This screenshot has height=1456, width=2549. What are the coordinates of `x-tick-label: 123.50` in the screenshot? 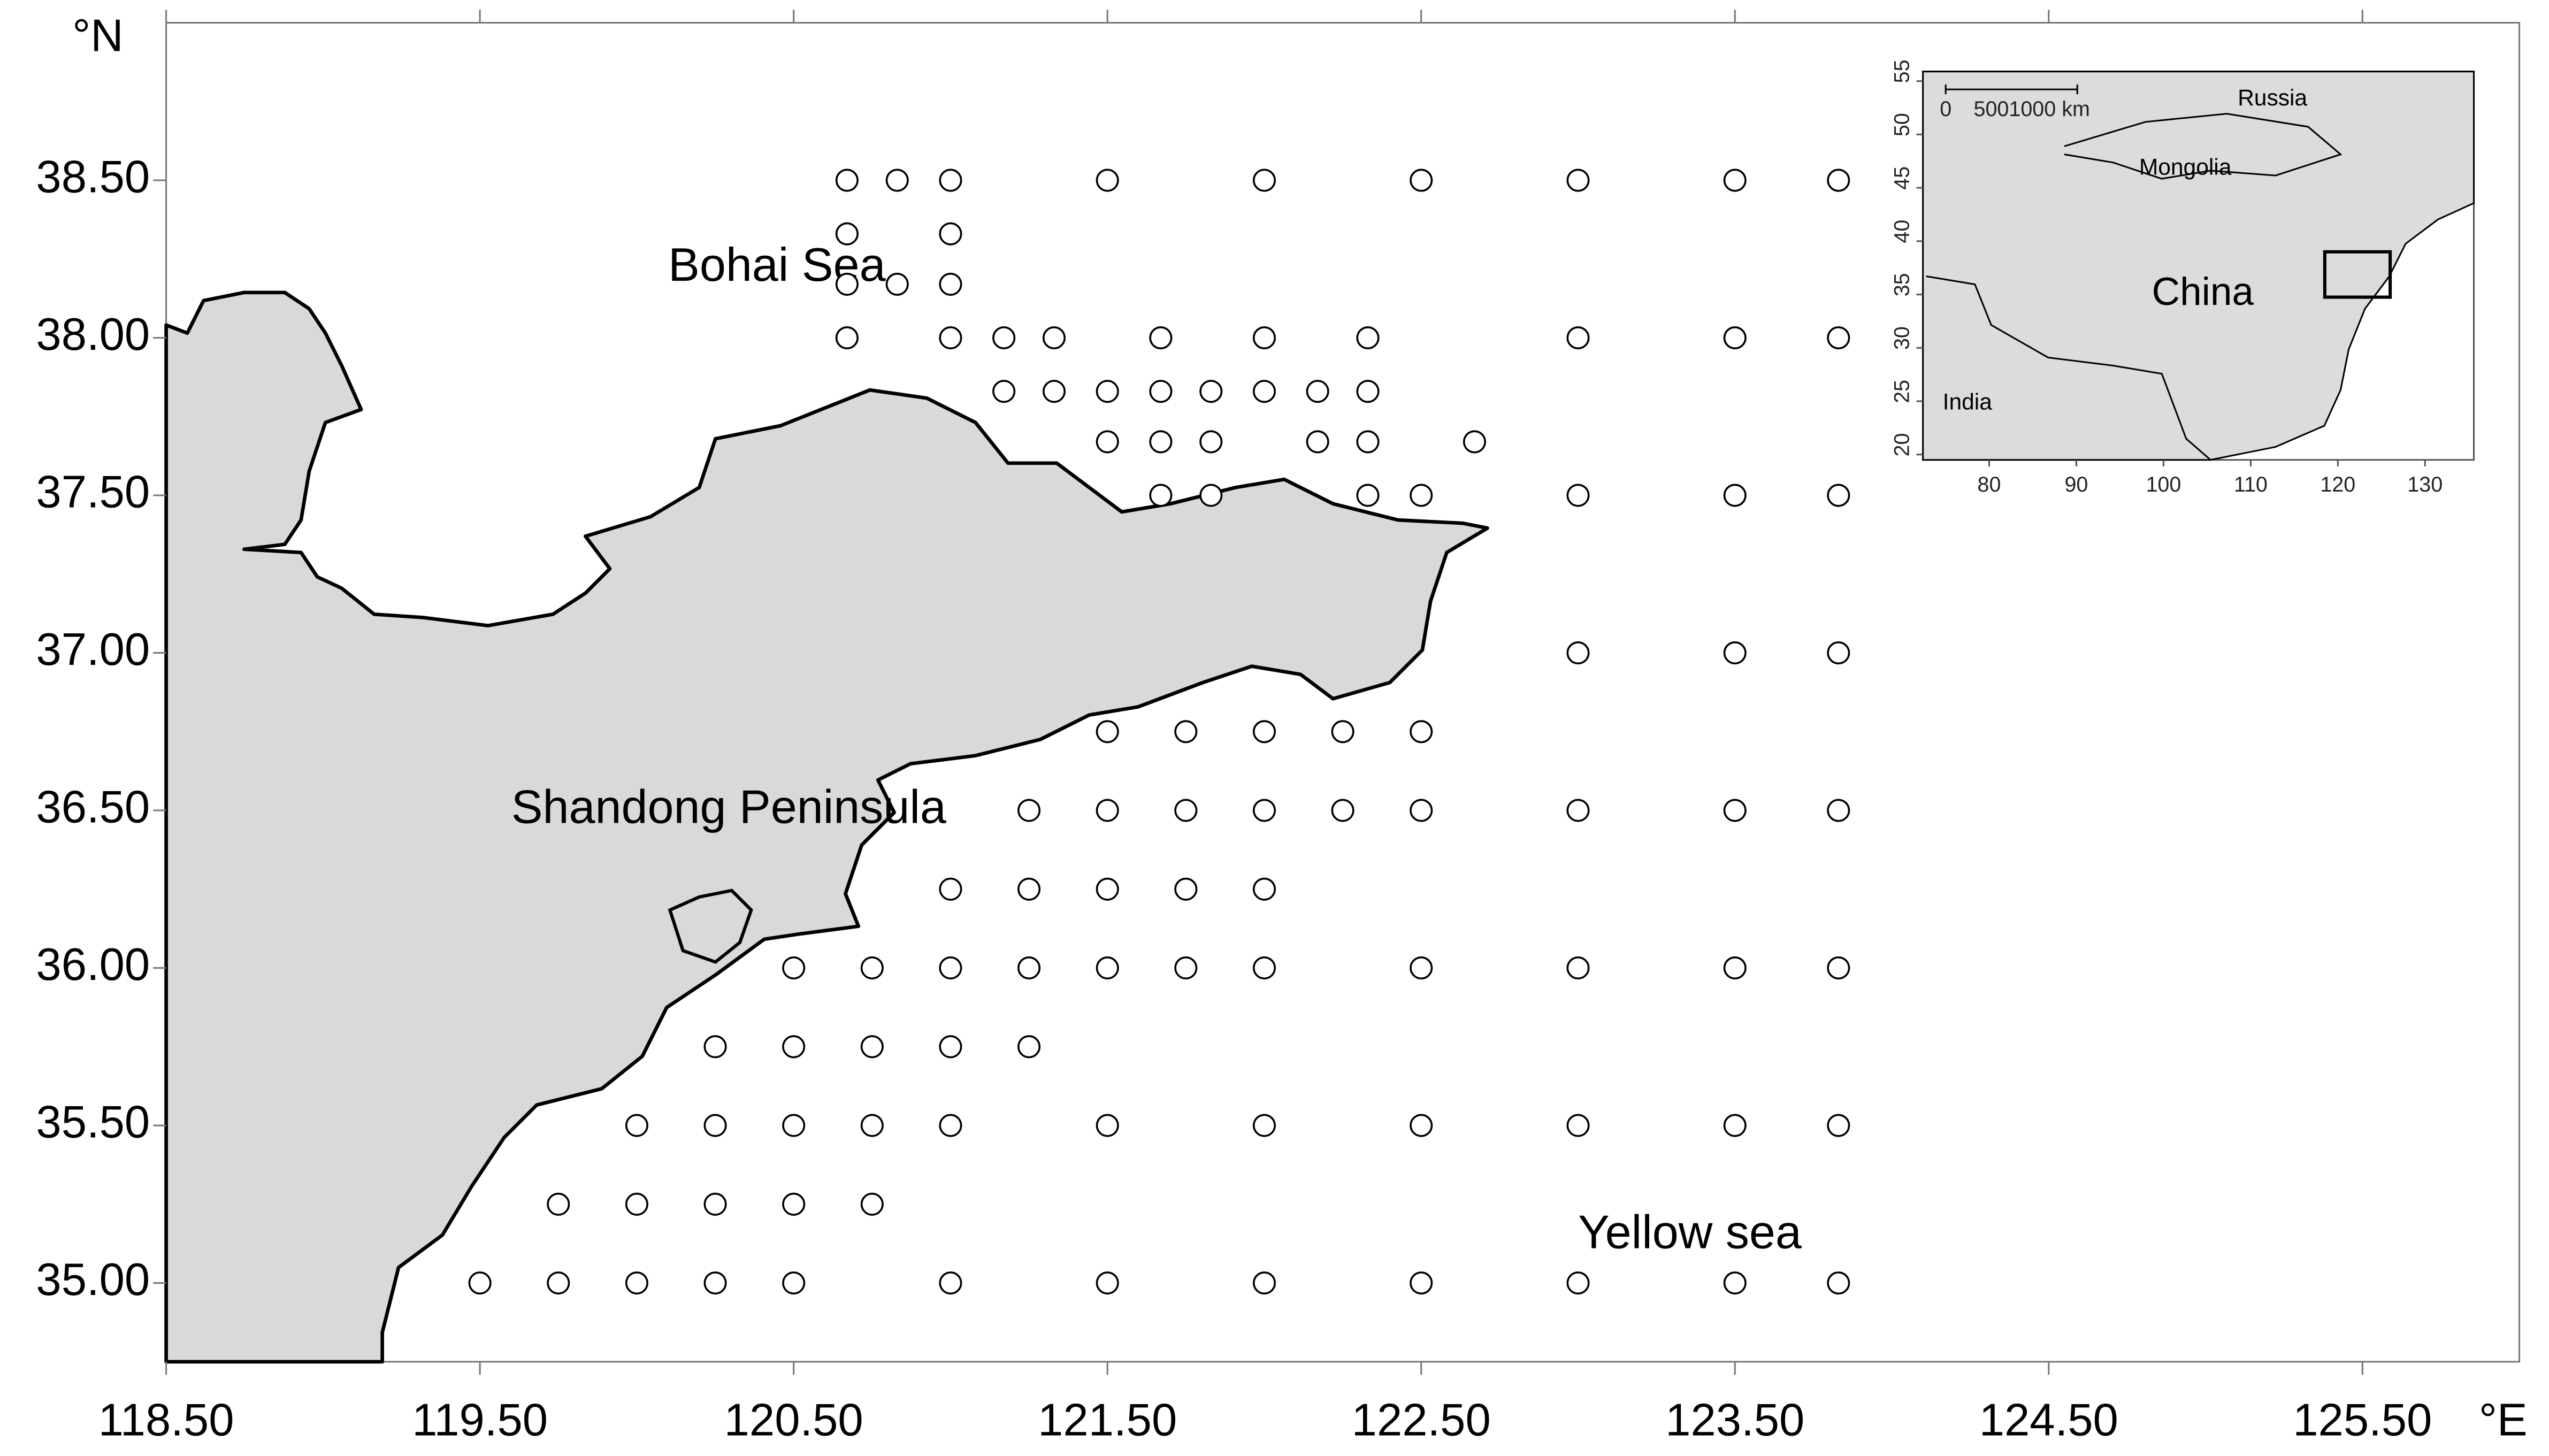 It's located at (1734, 1420).